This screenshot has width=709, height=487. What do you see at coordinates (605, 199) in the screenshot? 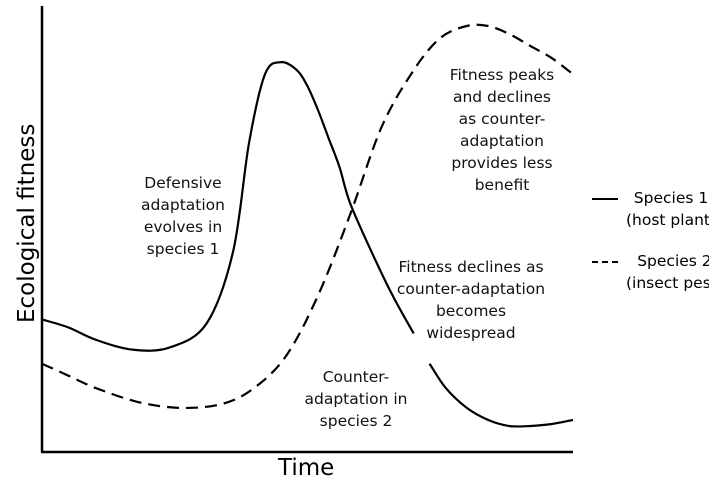
I see `legend-swatch-solid` at bounding box center [605, 199].